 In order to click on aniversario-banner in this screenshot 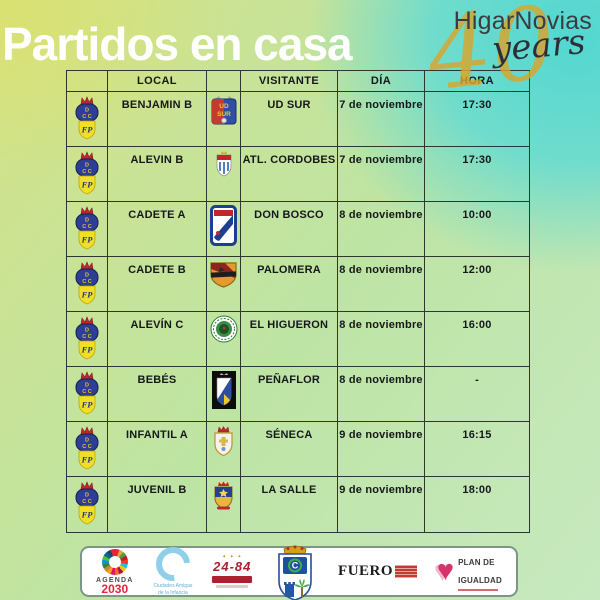, I will do `click(232, 579)`.